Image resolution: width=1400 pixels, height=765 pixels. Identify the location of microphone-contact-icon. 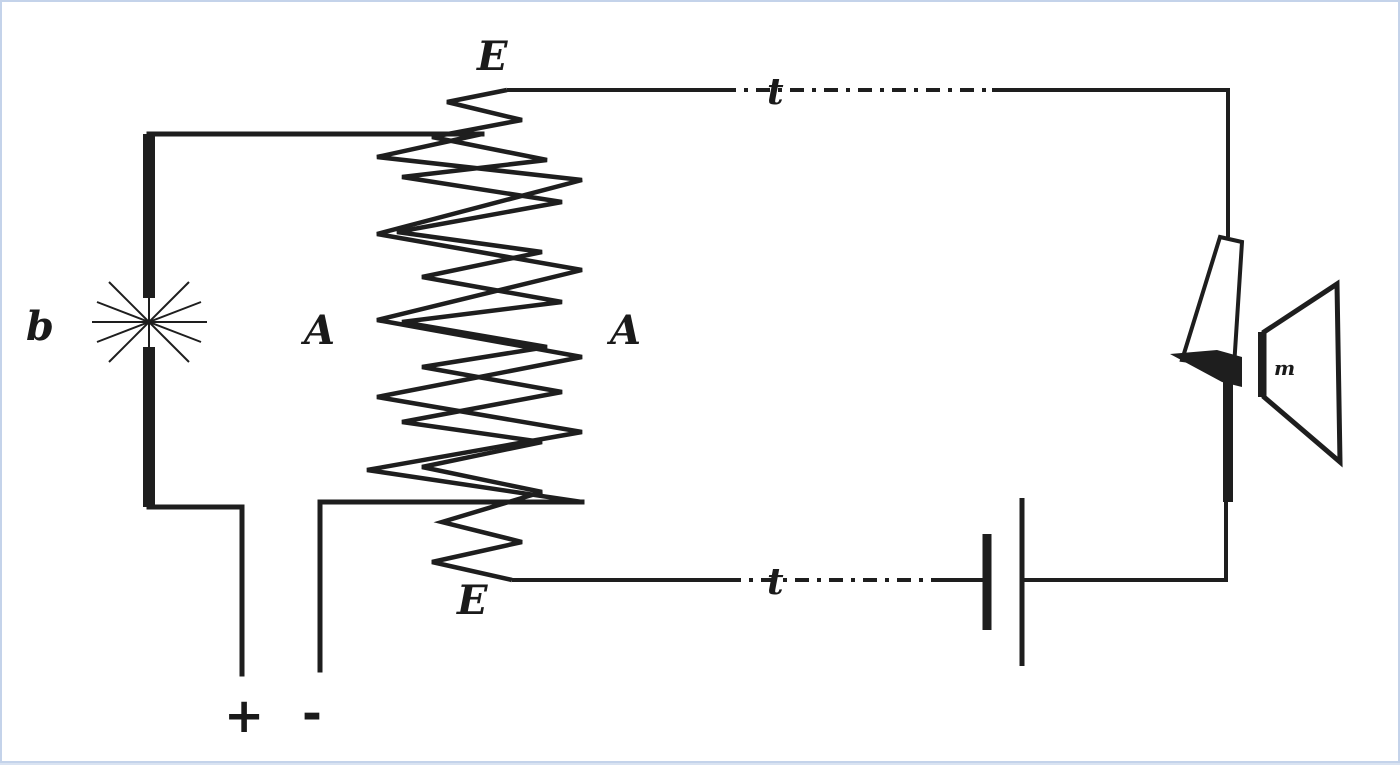
(1207, 368).